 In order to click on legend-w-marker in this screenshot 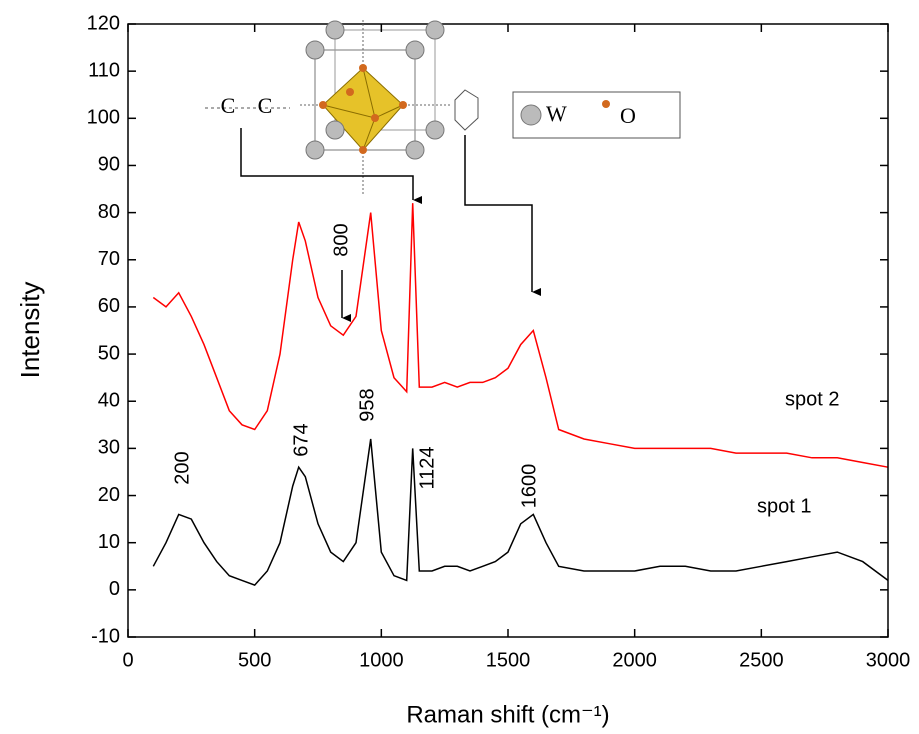, I will do `click(531, 115)`.